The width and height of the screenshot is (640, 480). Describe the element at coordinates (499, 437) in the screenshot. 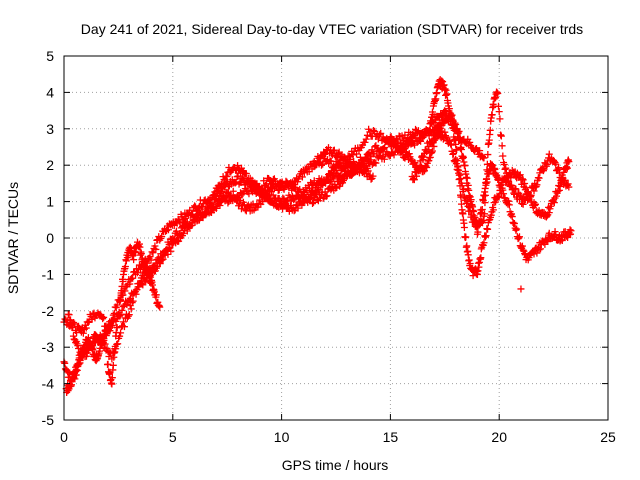

I see `x-tick-label: 20` at that location.